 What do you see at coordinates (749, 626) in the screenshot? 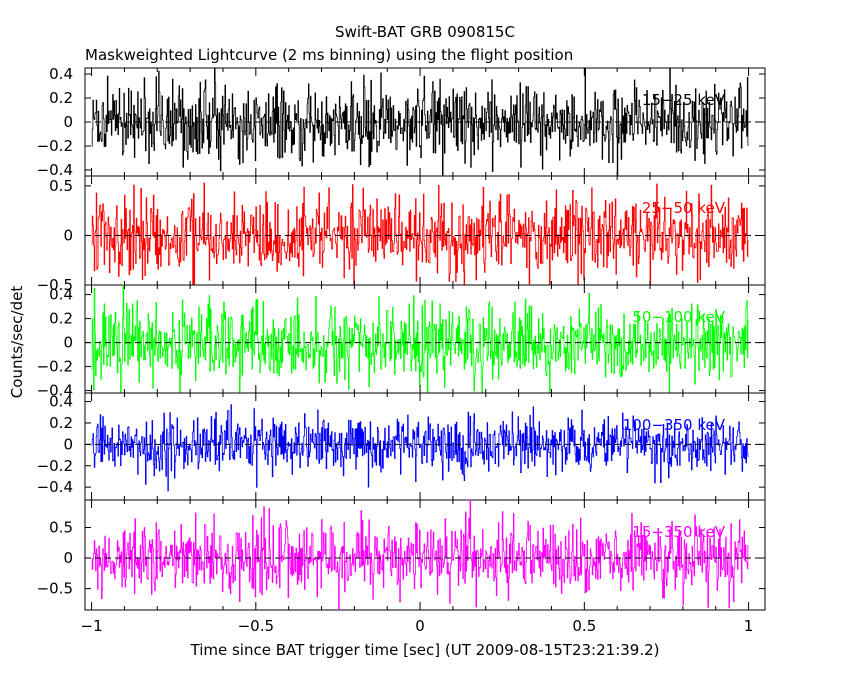
I see `x-tick-label: 1` at bounding box center [749, 626].